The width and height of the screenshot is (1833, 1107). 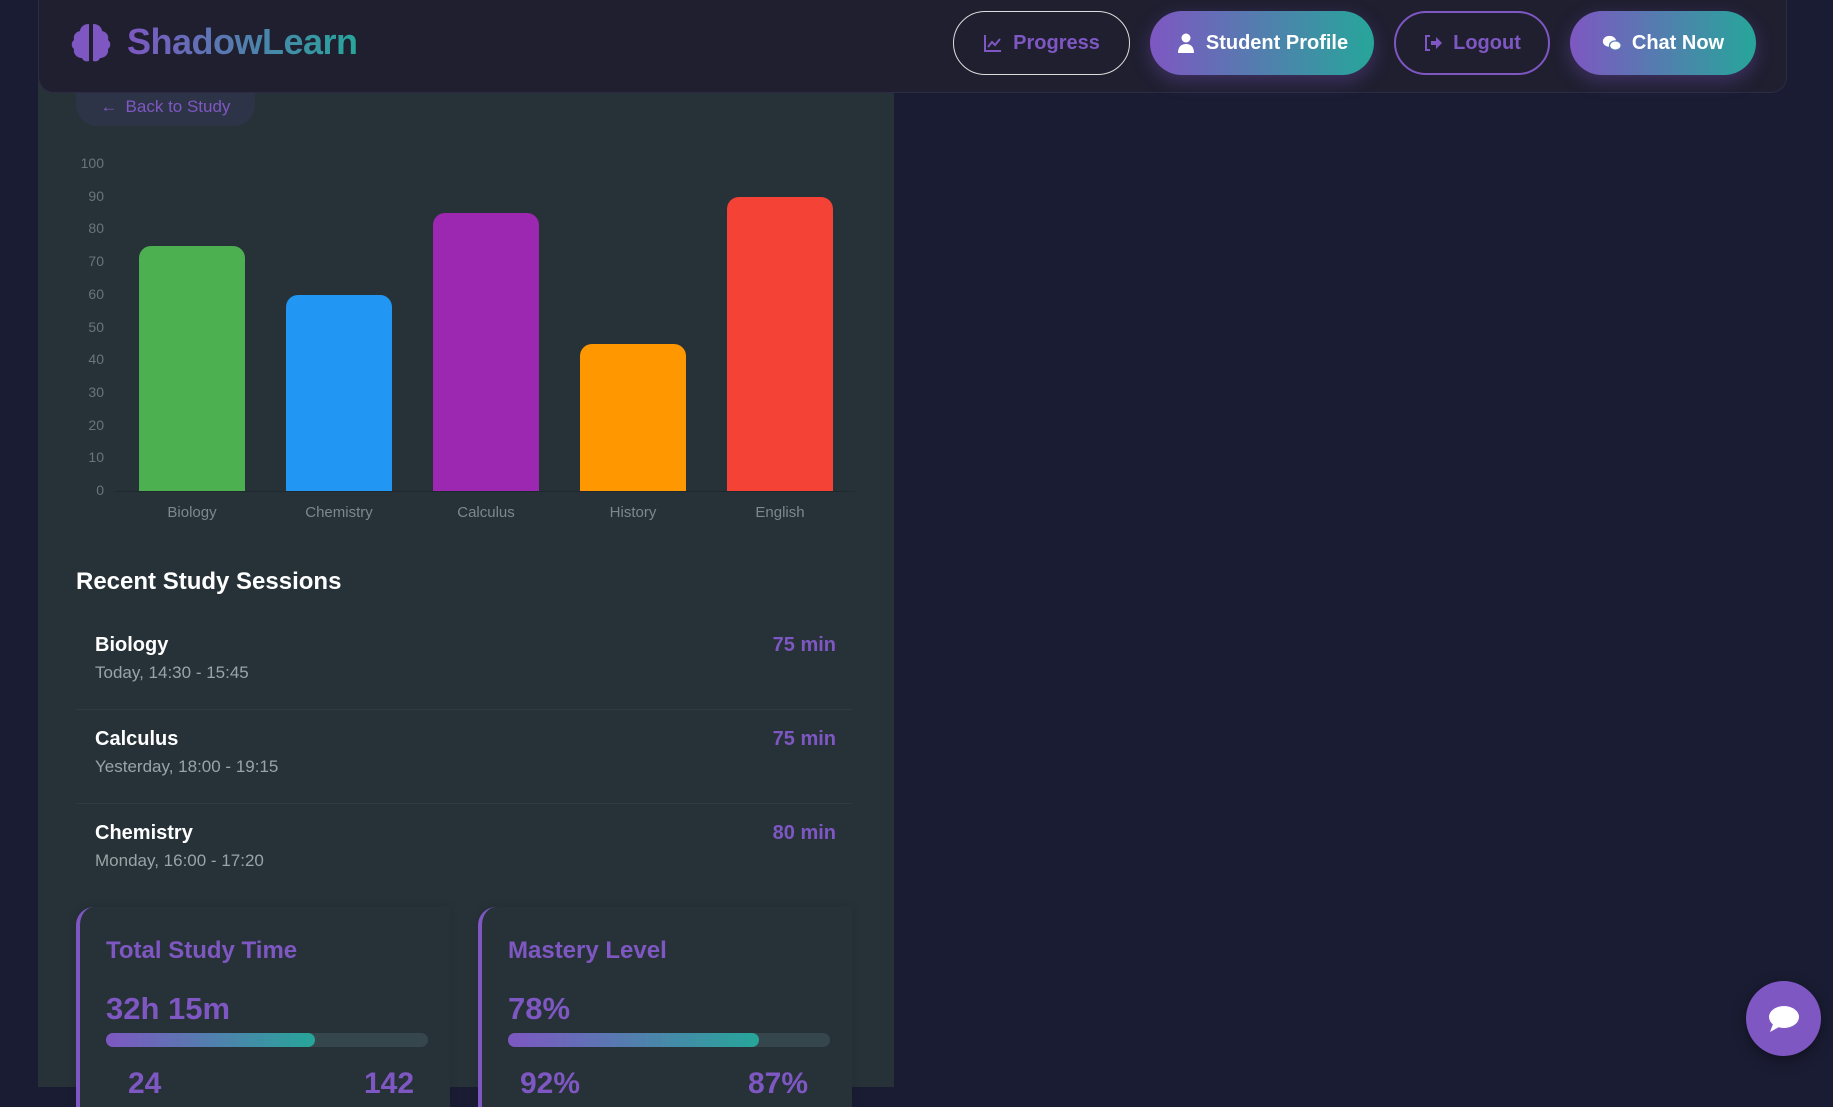 I want to click on study-time-progress, so click(x=267, y=1040).